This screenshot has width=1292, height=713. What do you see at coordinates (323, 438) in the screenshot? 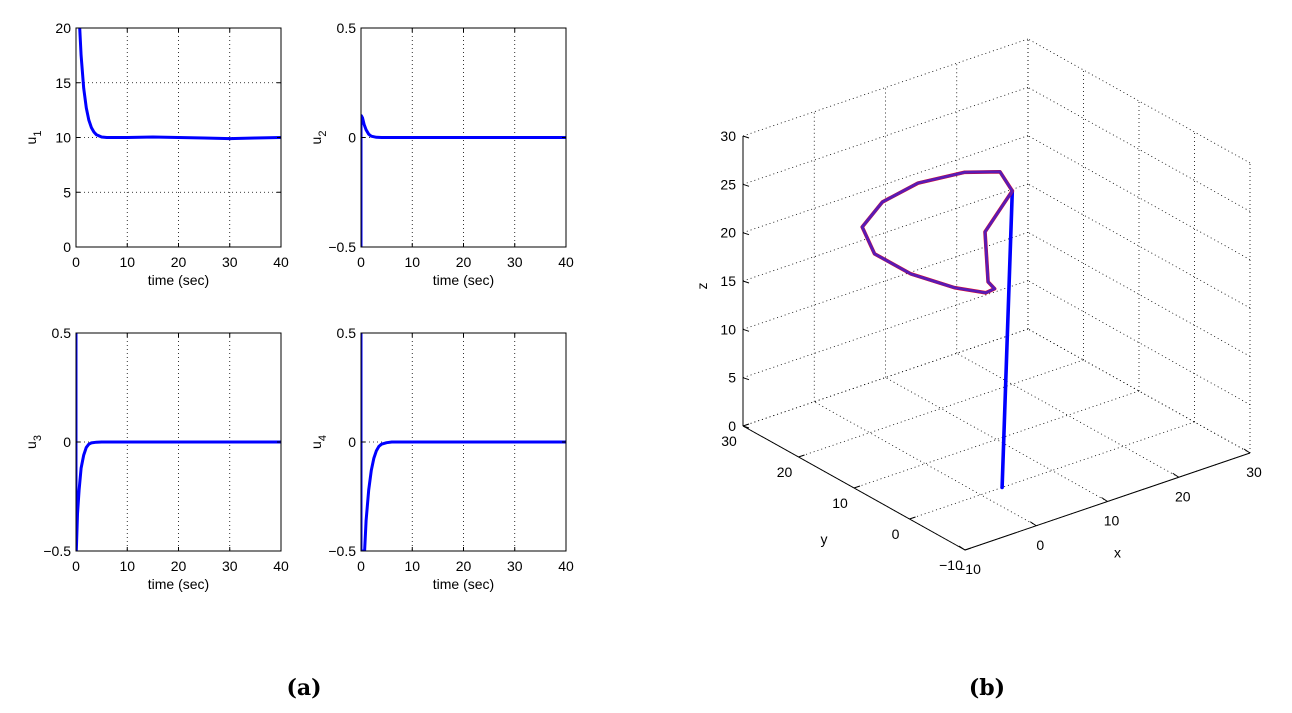
I see `y-axis-label-subscript: 4` at bounding box center [323, 438].